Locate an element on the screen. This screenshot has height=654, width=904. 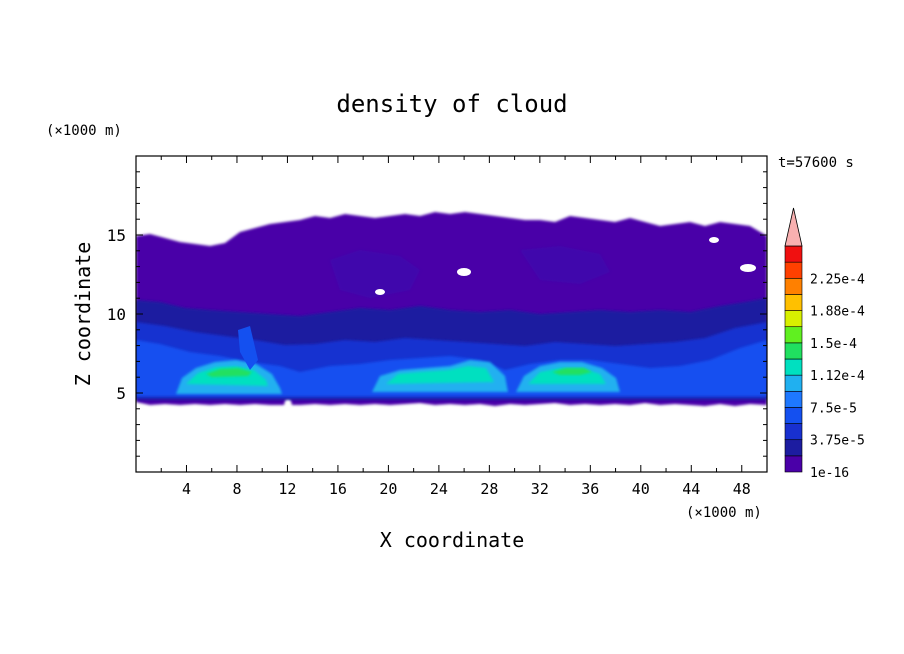
y-axis-label: Z coordinate is located at coordinates (83, 314).